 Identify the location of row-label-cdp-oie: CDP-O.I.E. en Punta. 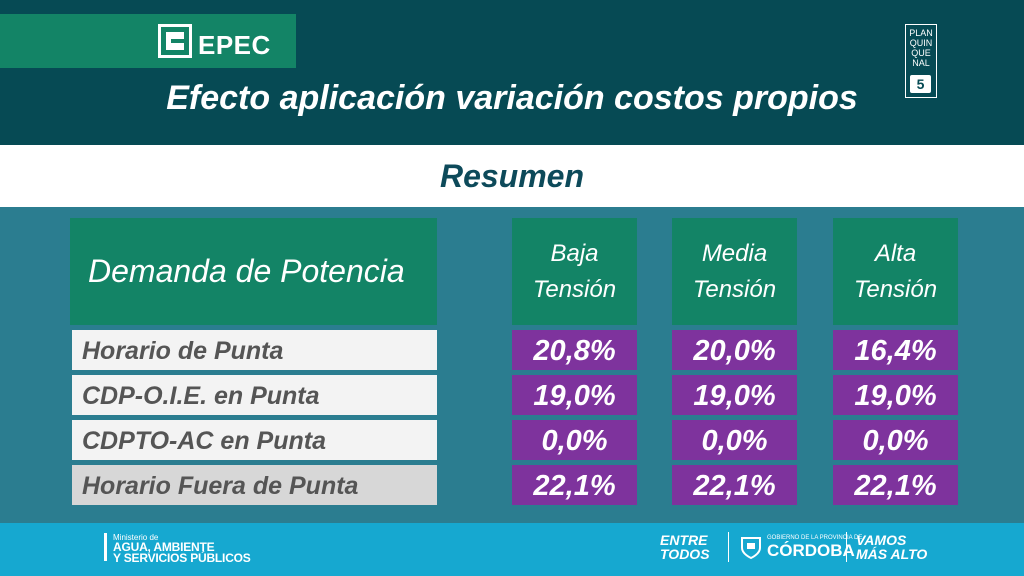
(254, 395).